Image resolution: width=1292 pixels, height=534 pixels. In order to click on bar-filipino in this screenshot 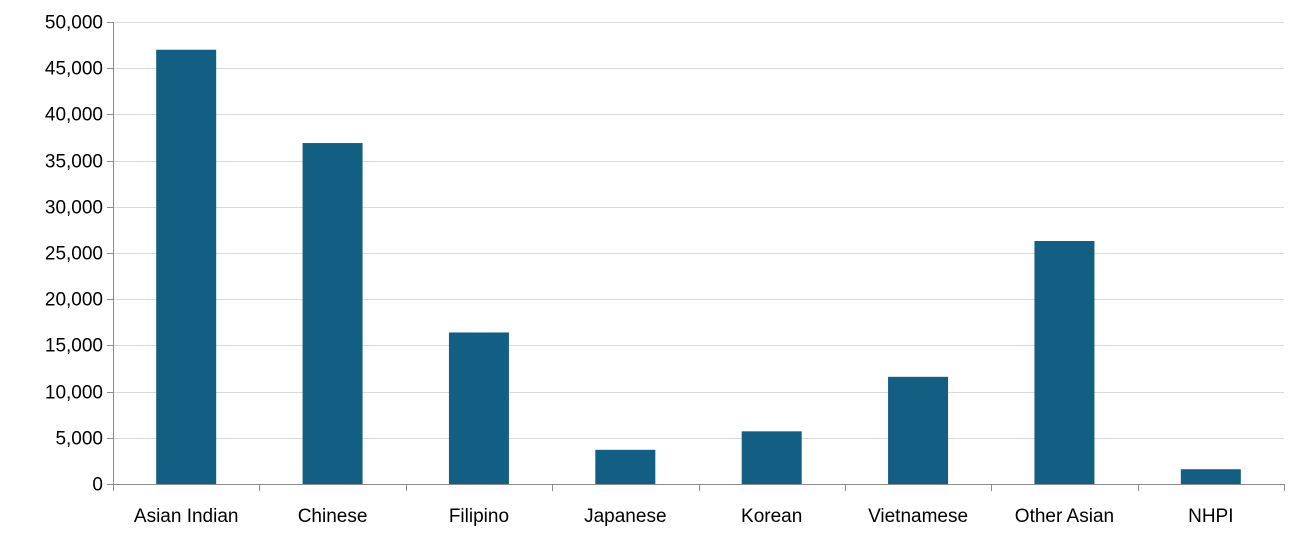, I will do `click(478, 408)`.